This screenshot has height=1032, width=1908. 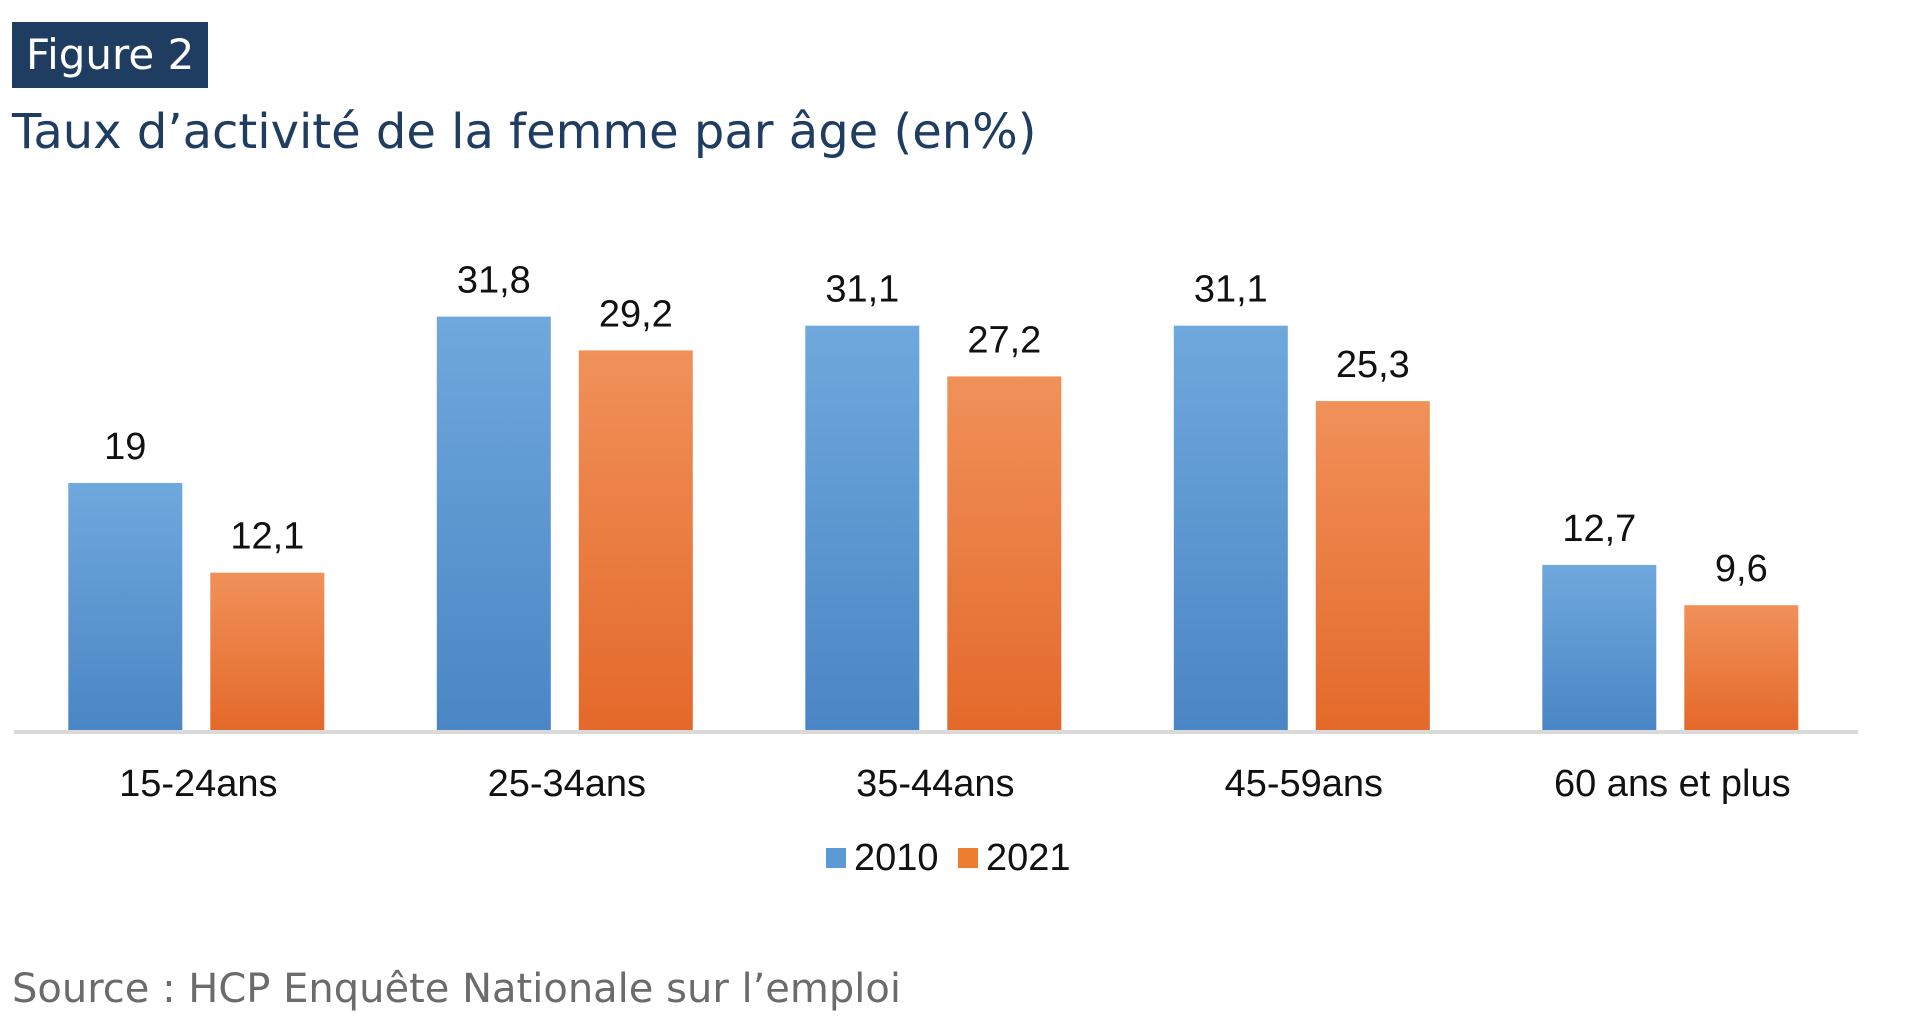 I want to click on figure-label: Figure 2, so click(x=110, y=55).